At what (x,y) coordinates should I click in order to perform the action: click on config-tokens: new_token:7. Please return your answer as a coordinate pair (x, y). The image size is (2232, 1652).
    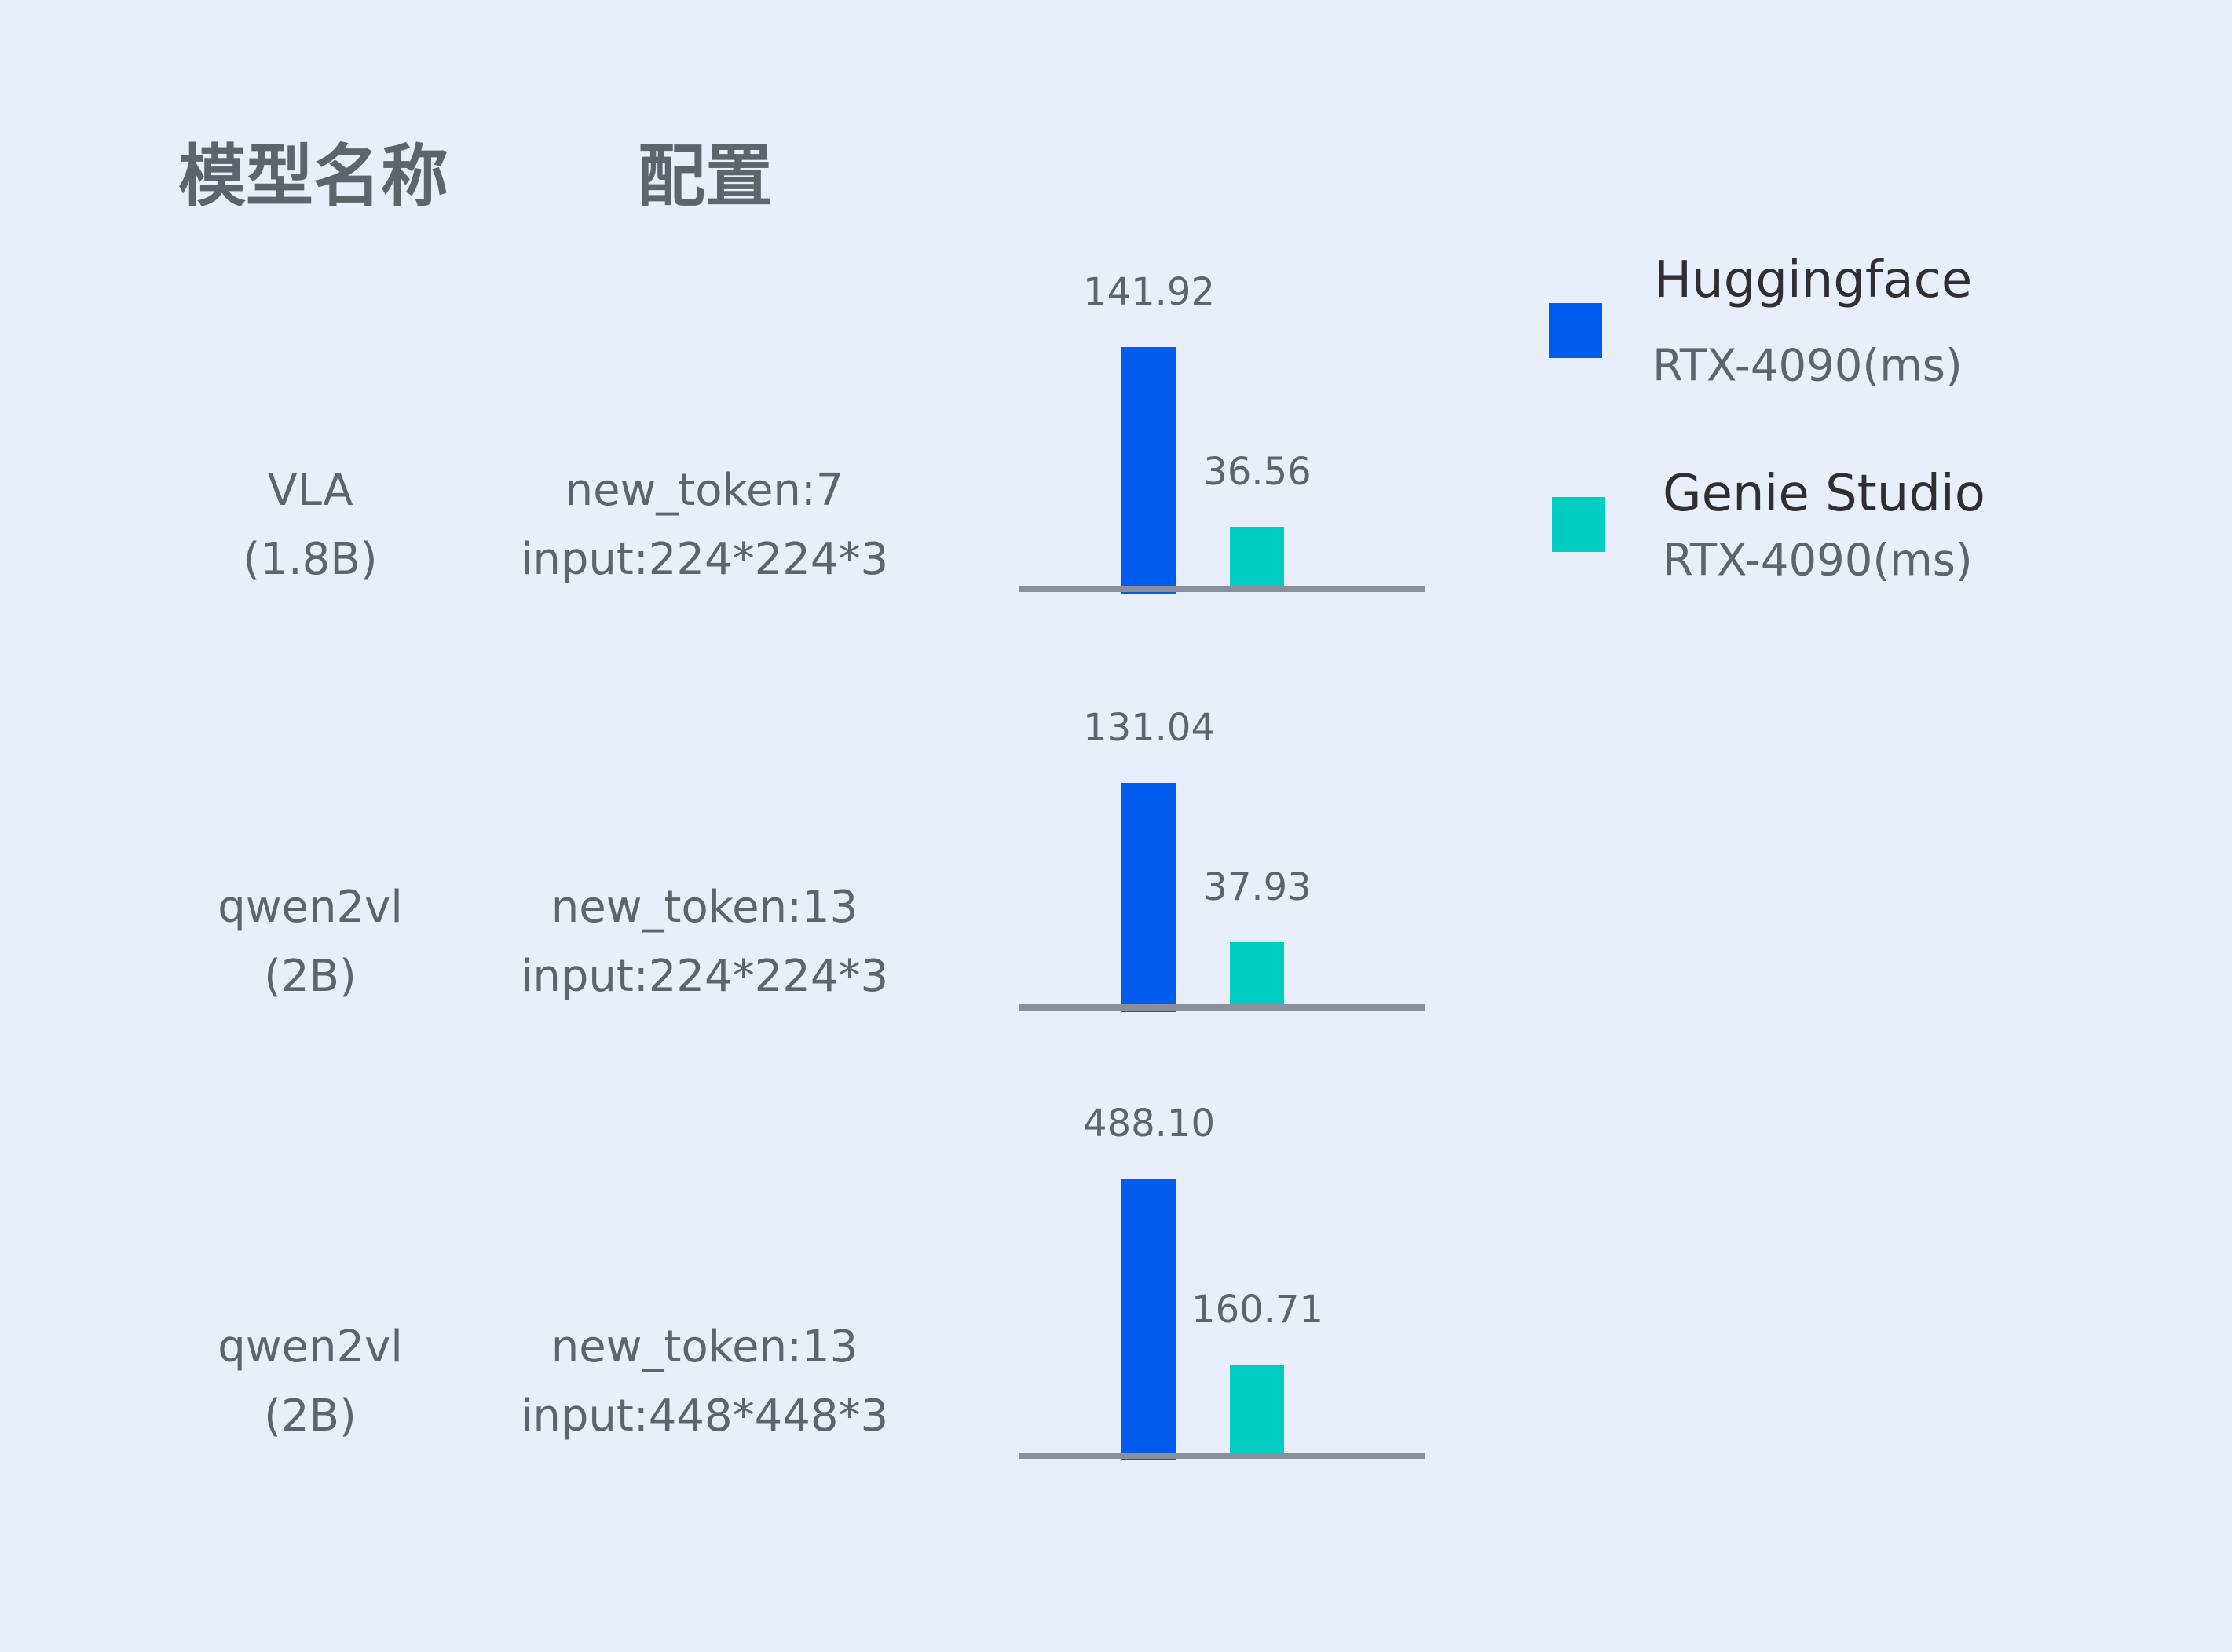
    Looking at the image, I should click on (704, 490).